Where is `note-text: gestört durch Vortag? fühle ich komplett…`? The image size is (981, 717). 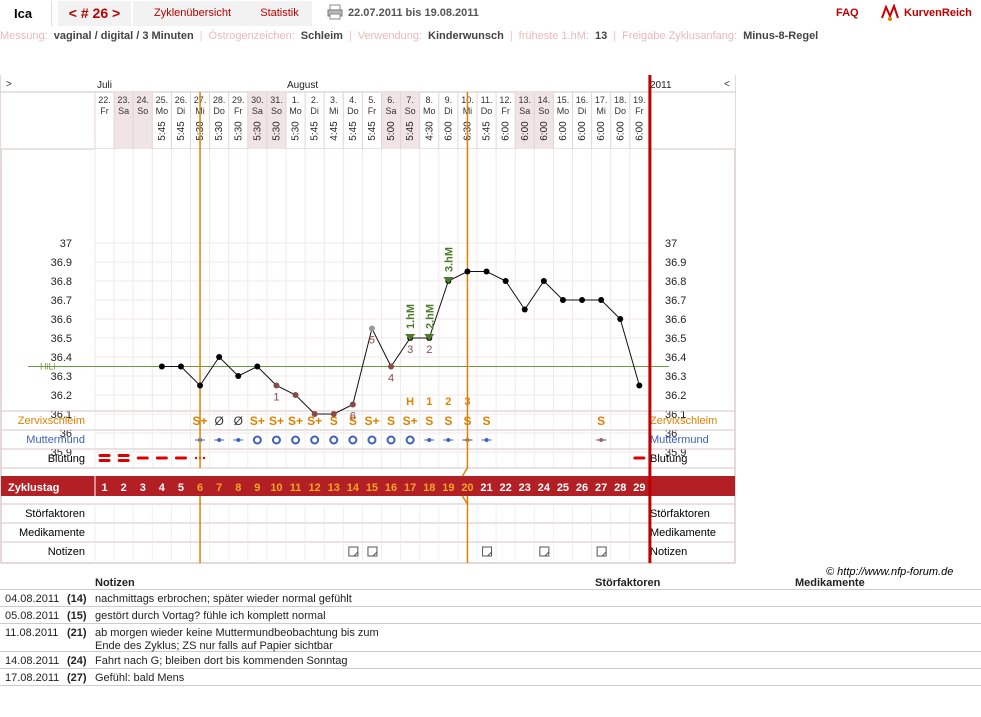 note-text: gestört durch Vortag? fühle ich komplett… is located at coordinates (210, 616).